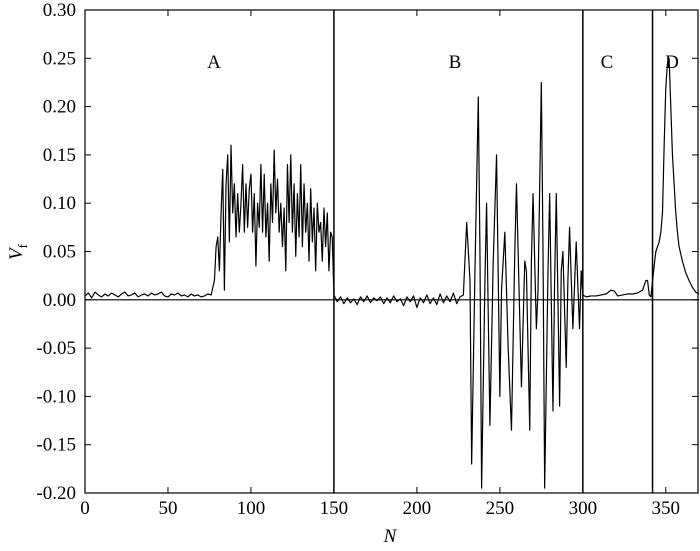  I want to click on x-tick-label: 0, so click(85, 508).